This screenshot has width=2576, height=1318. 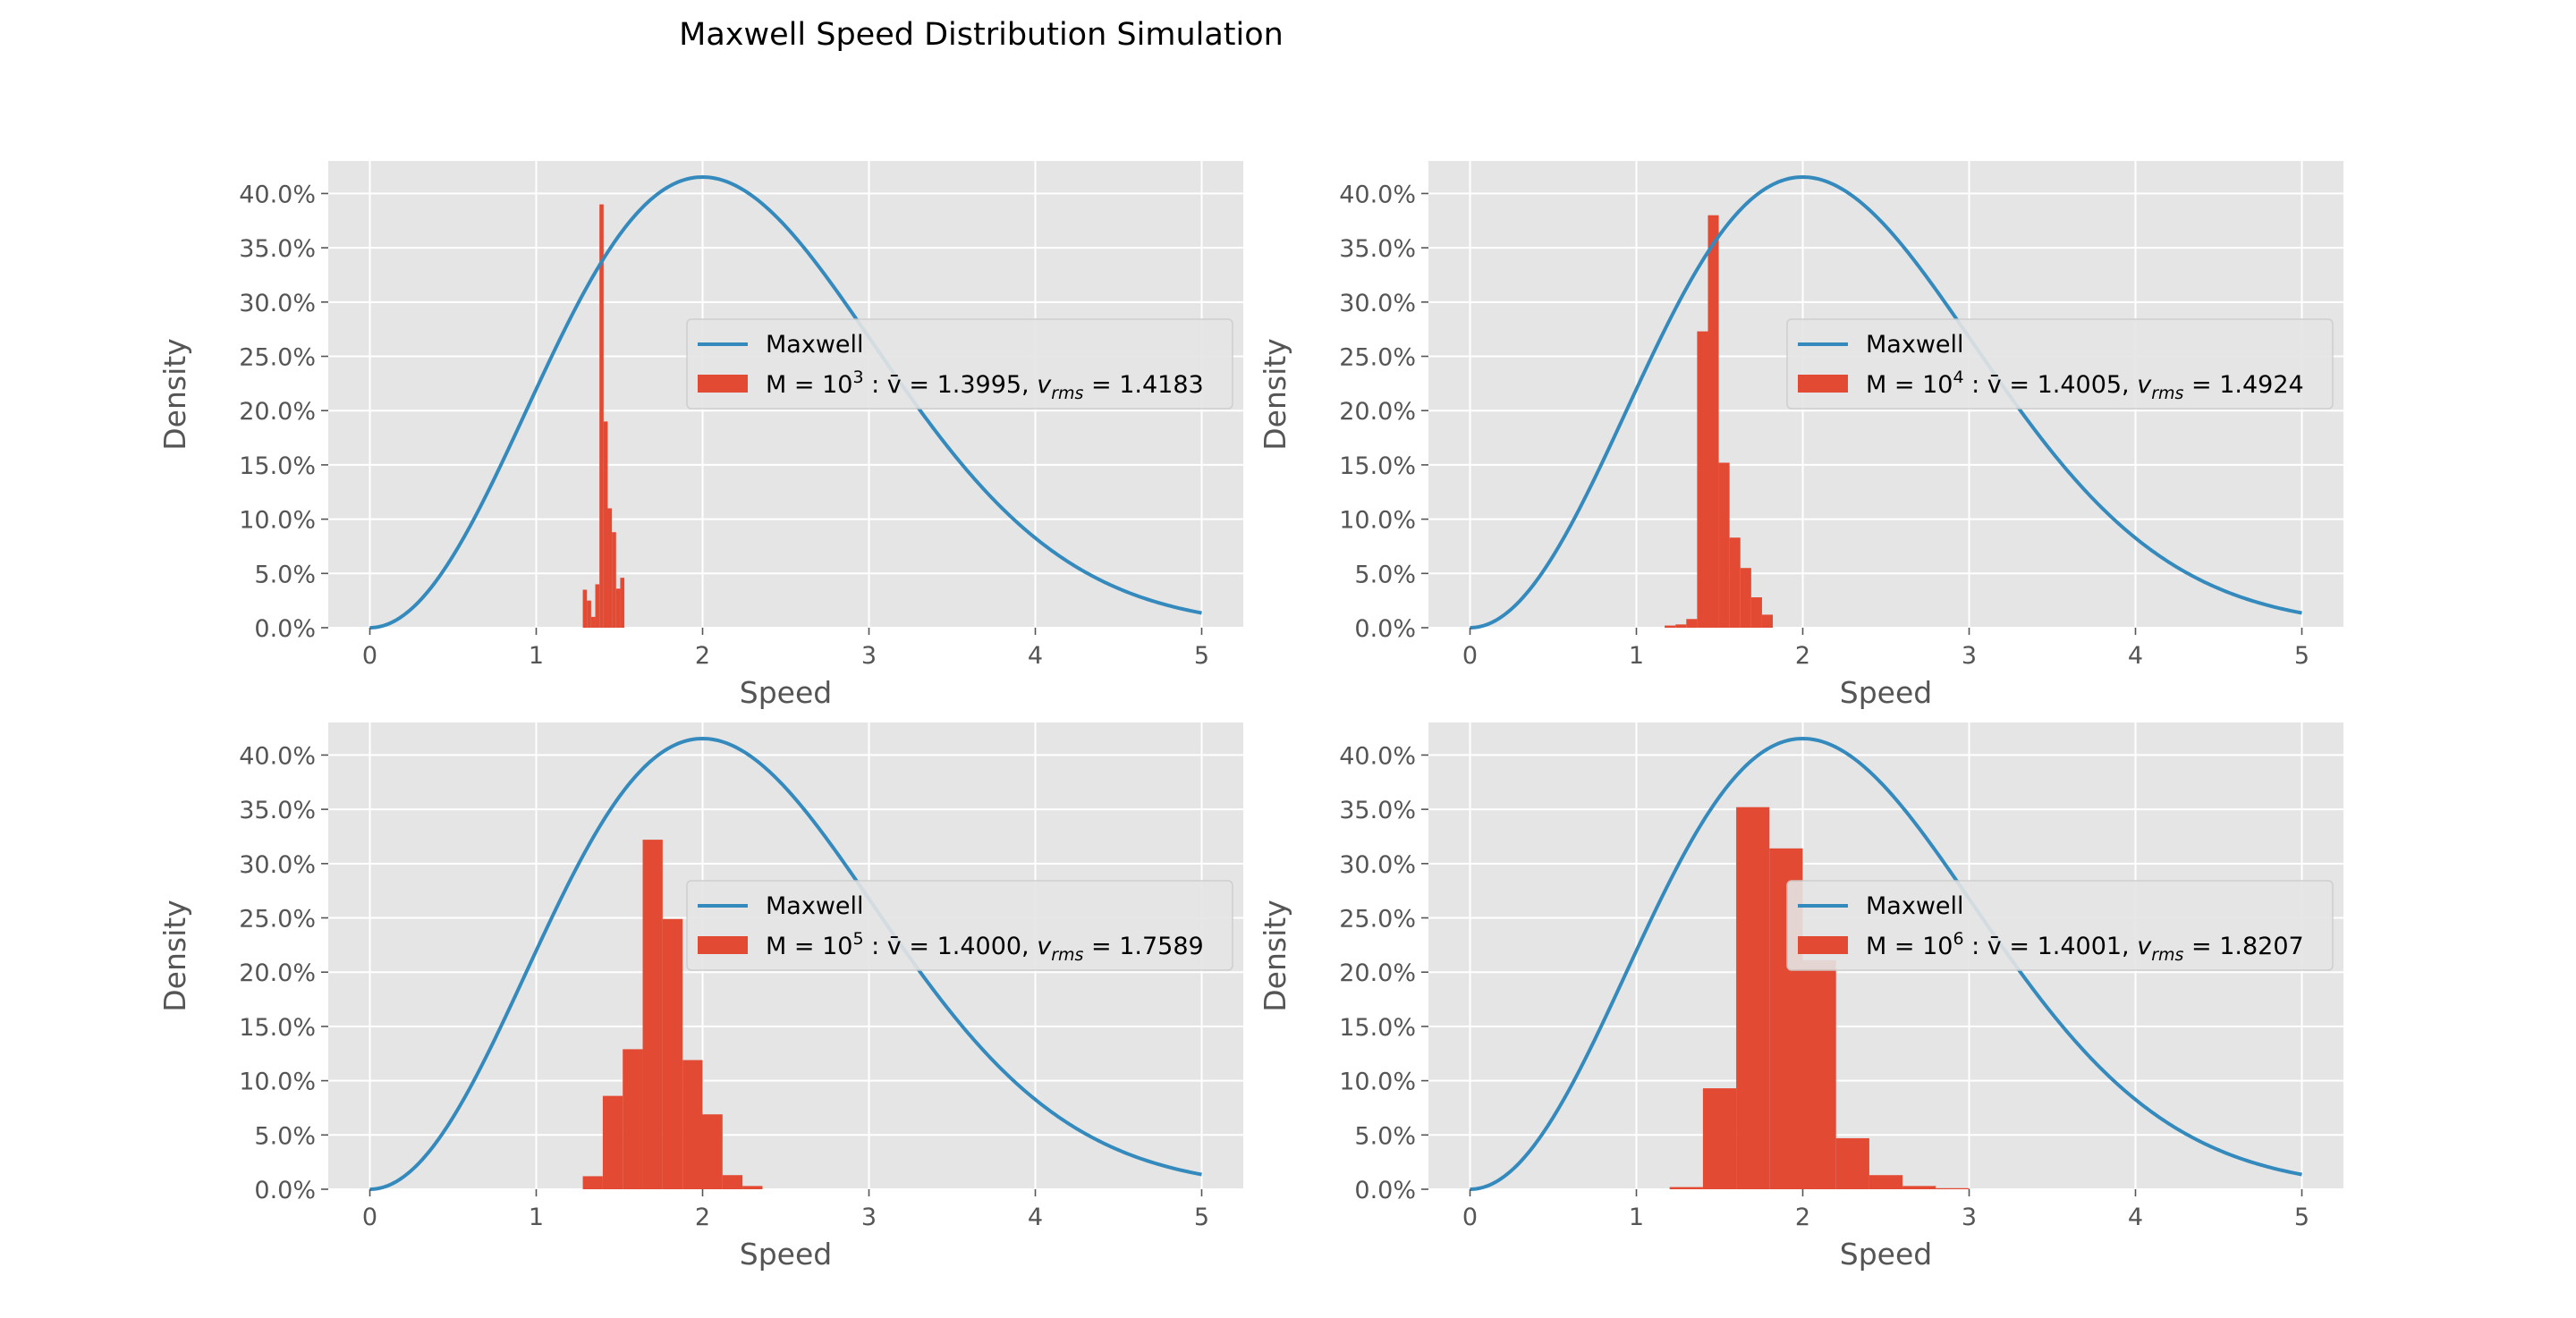 What do you see at coordinates (985, 386) in the screenshot?
I see `legend-histogram-label: M = 103 : v̄ = 1.3995, vrms = 1.4183` at bounding box center [985, 386].